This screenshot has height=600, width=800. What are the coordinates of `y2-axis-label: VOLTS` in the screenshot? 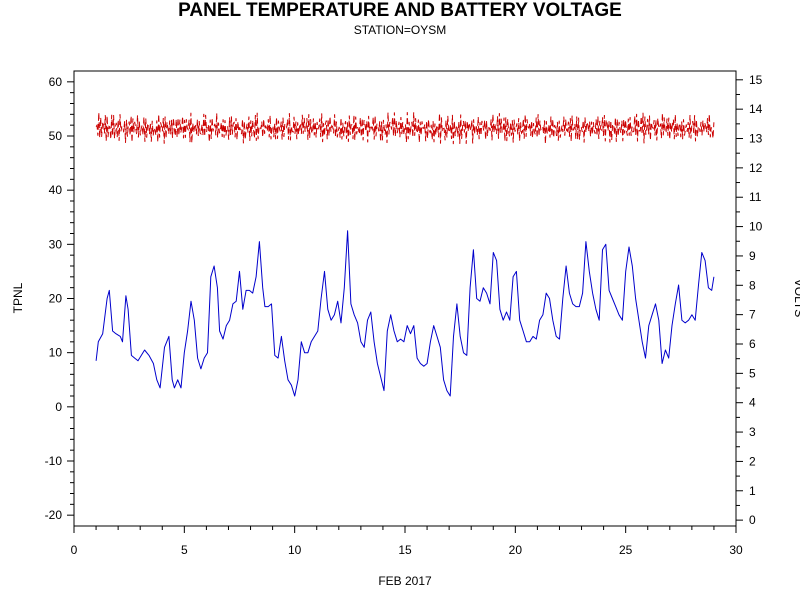 It's located at (796, 298).